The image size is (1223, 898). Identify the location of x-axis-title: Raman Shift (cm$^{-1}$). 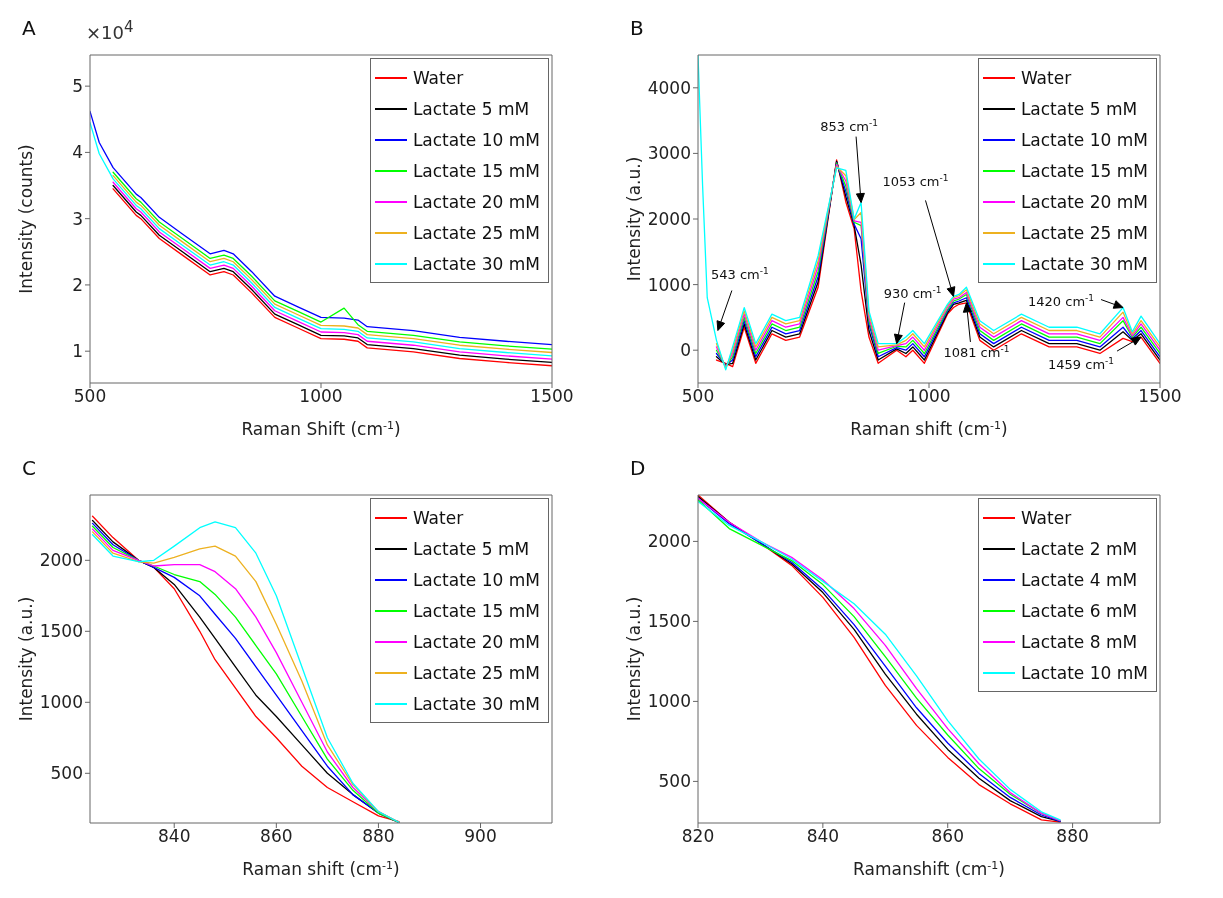
(321, 428).